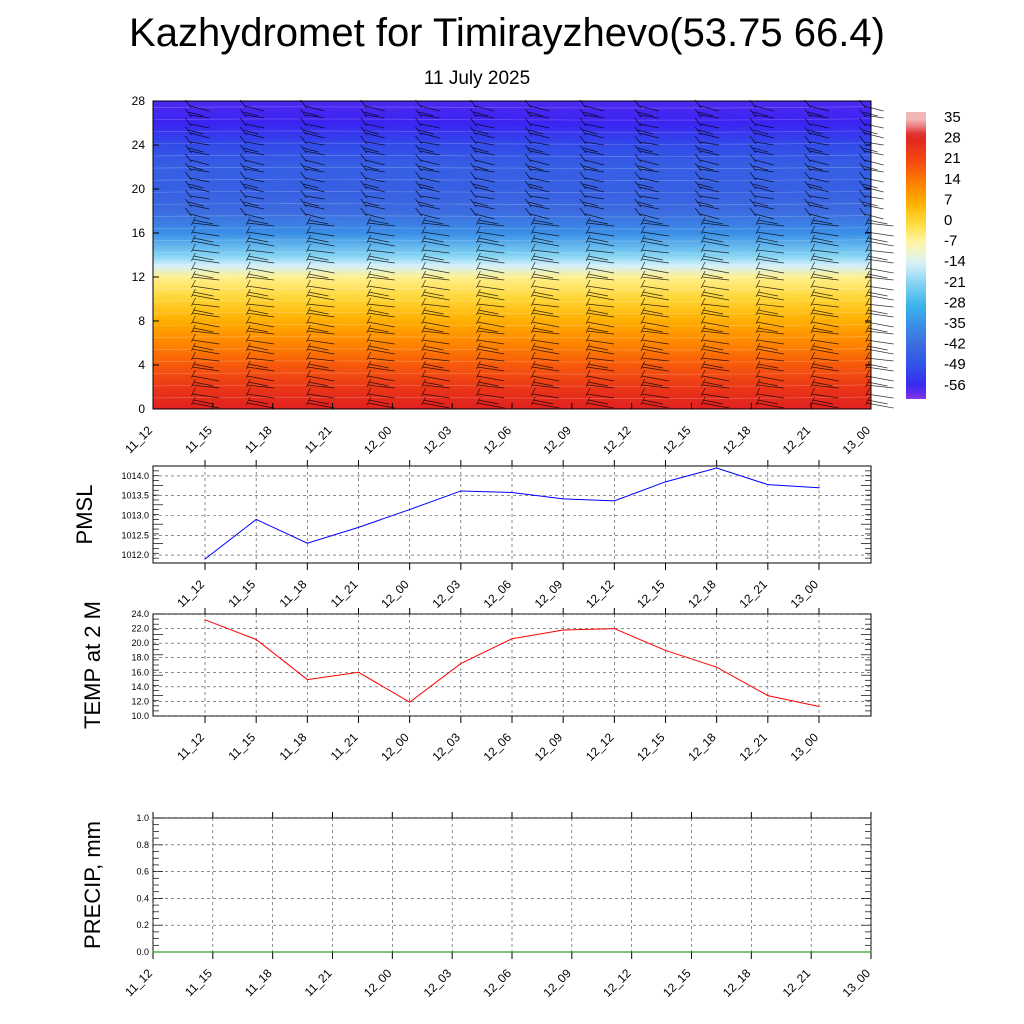 The width and height of the screenshot is (1024, 1024). Describe the element at coordinates (142, 845) in the screenshot. I see `y-tick-label: 0.8` at that location.